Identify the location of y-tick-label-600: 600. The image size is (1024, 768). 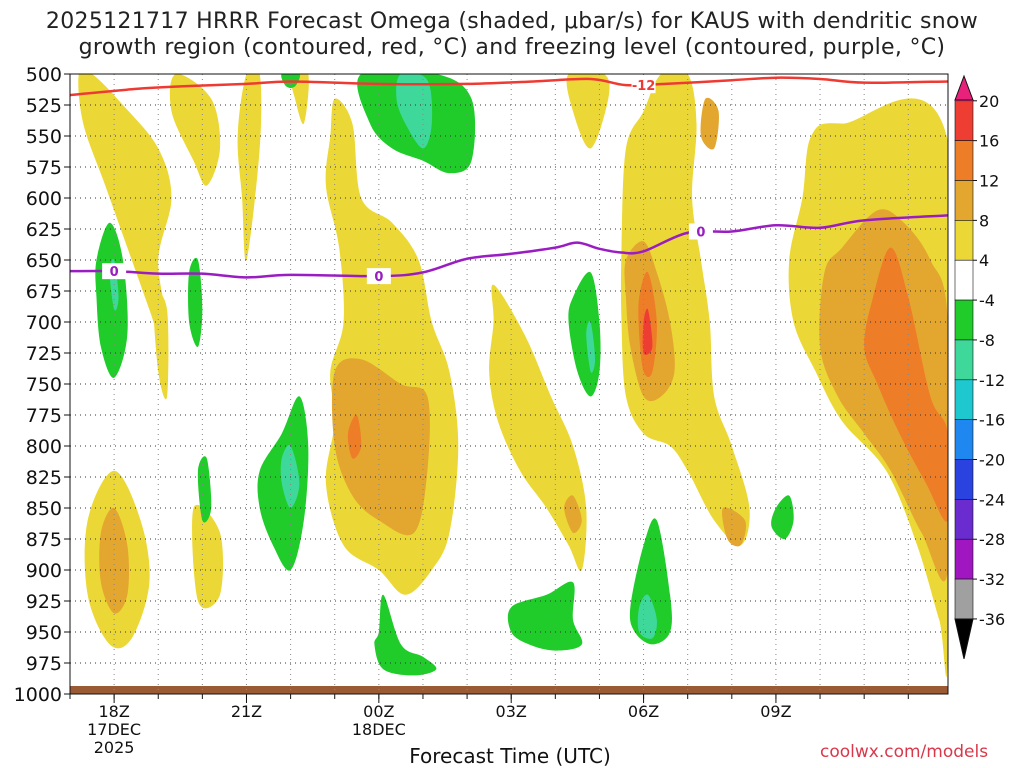
(44, 199).